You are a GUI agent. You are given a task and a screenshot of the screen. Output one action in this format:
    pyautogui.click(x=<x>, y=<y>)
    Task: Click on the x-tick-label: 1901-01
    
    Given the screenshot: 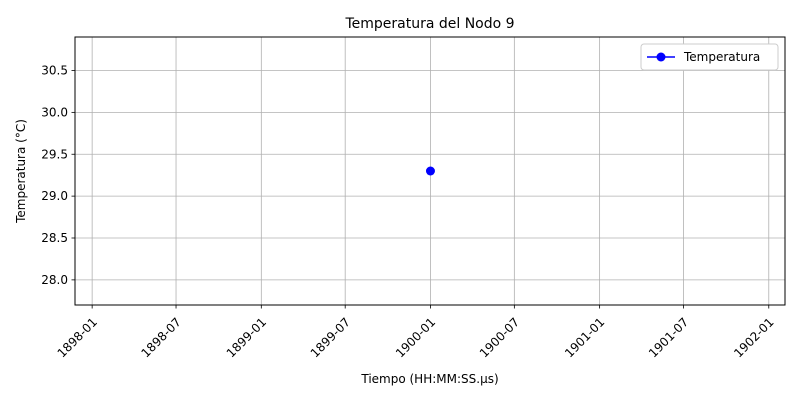 What is the action you would take?
    pyautogui.click(x=584, y=337)
    